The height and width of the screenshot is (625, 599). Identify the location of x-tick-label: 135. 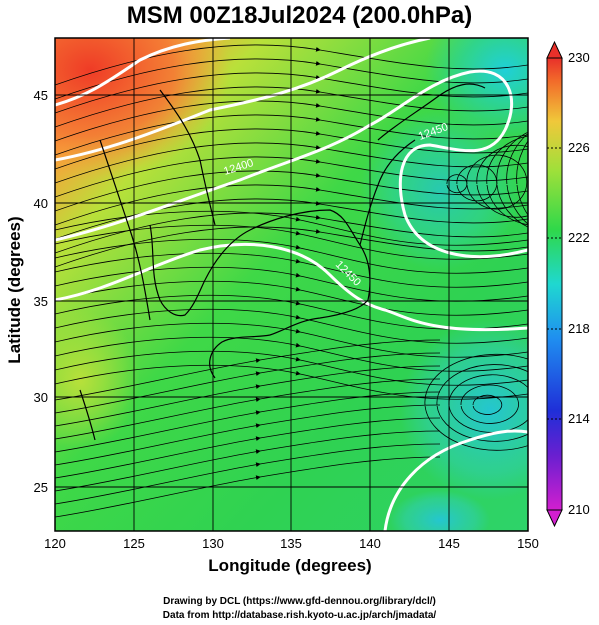
(291, 543).